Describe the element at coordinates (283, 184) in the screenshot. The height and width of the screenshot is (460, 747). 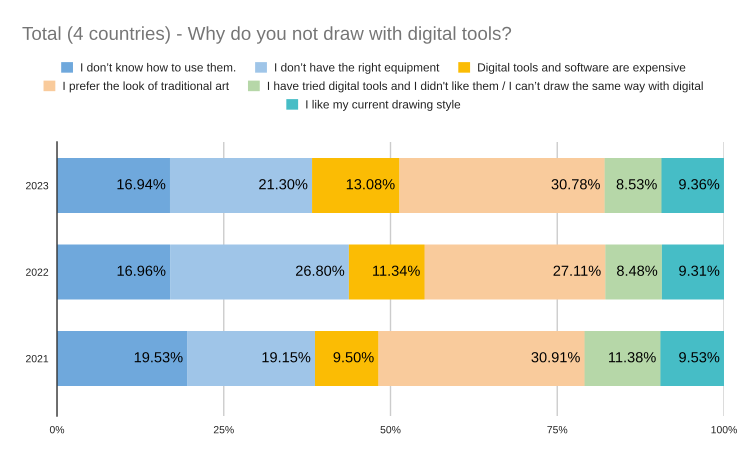
I see `data-label: 21.30%` at that location.